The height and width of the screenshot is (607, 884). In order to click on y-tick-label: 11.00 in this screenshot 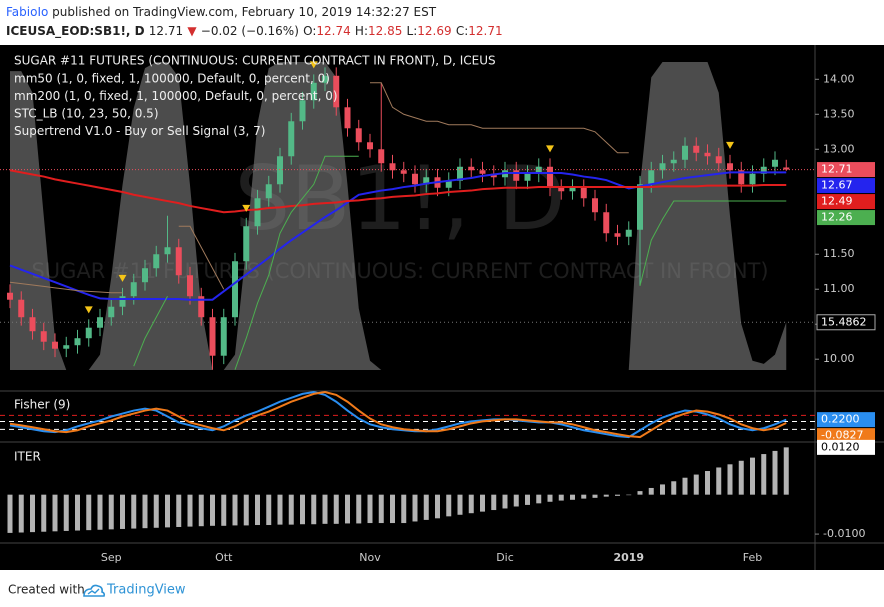, I will do `click(839, 288)`.